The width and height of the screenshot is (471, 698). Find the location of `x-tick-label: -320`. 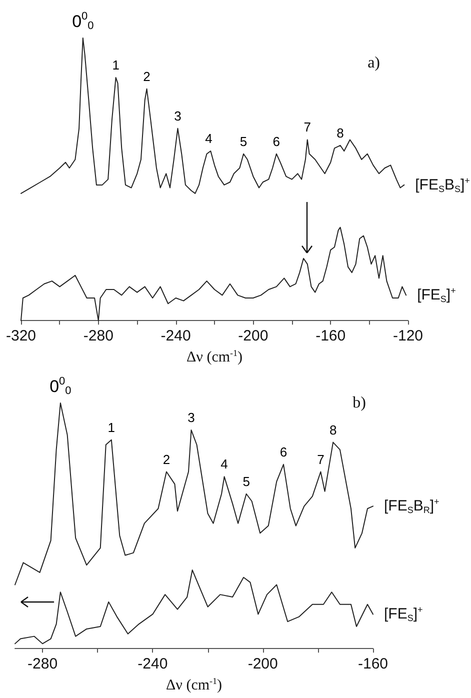

x-tick-label: -320 is located at coordinates (21, 336).